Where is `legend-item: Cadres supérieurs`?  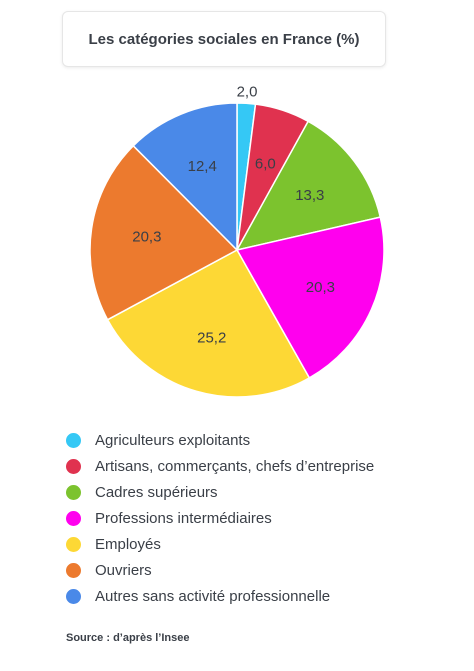
legend-item: Cadres supérieurs is located at coordinates (220, 492).